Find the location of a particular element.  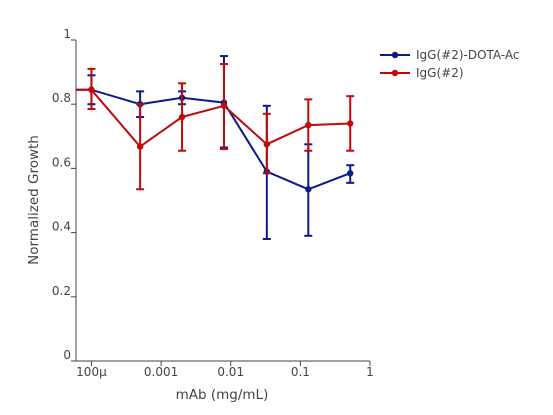

legend-item: IgG(#2)-DOTA-Ac is located at coordinates (450, 55).